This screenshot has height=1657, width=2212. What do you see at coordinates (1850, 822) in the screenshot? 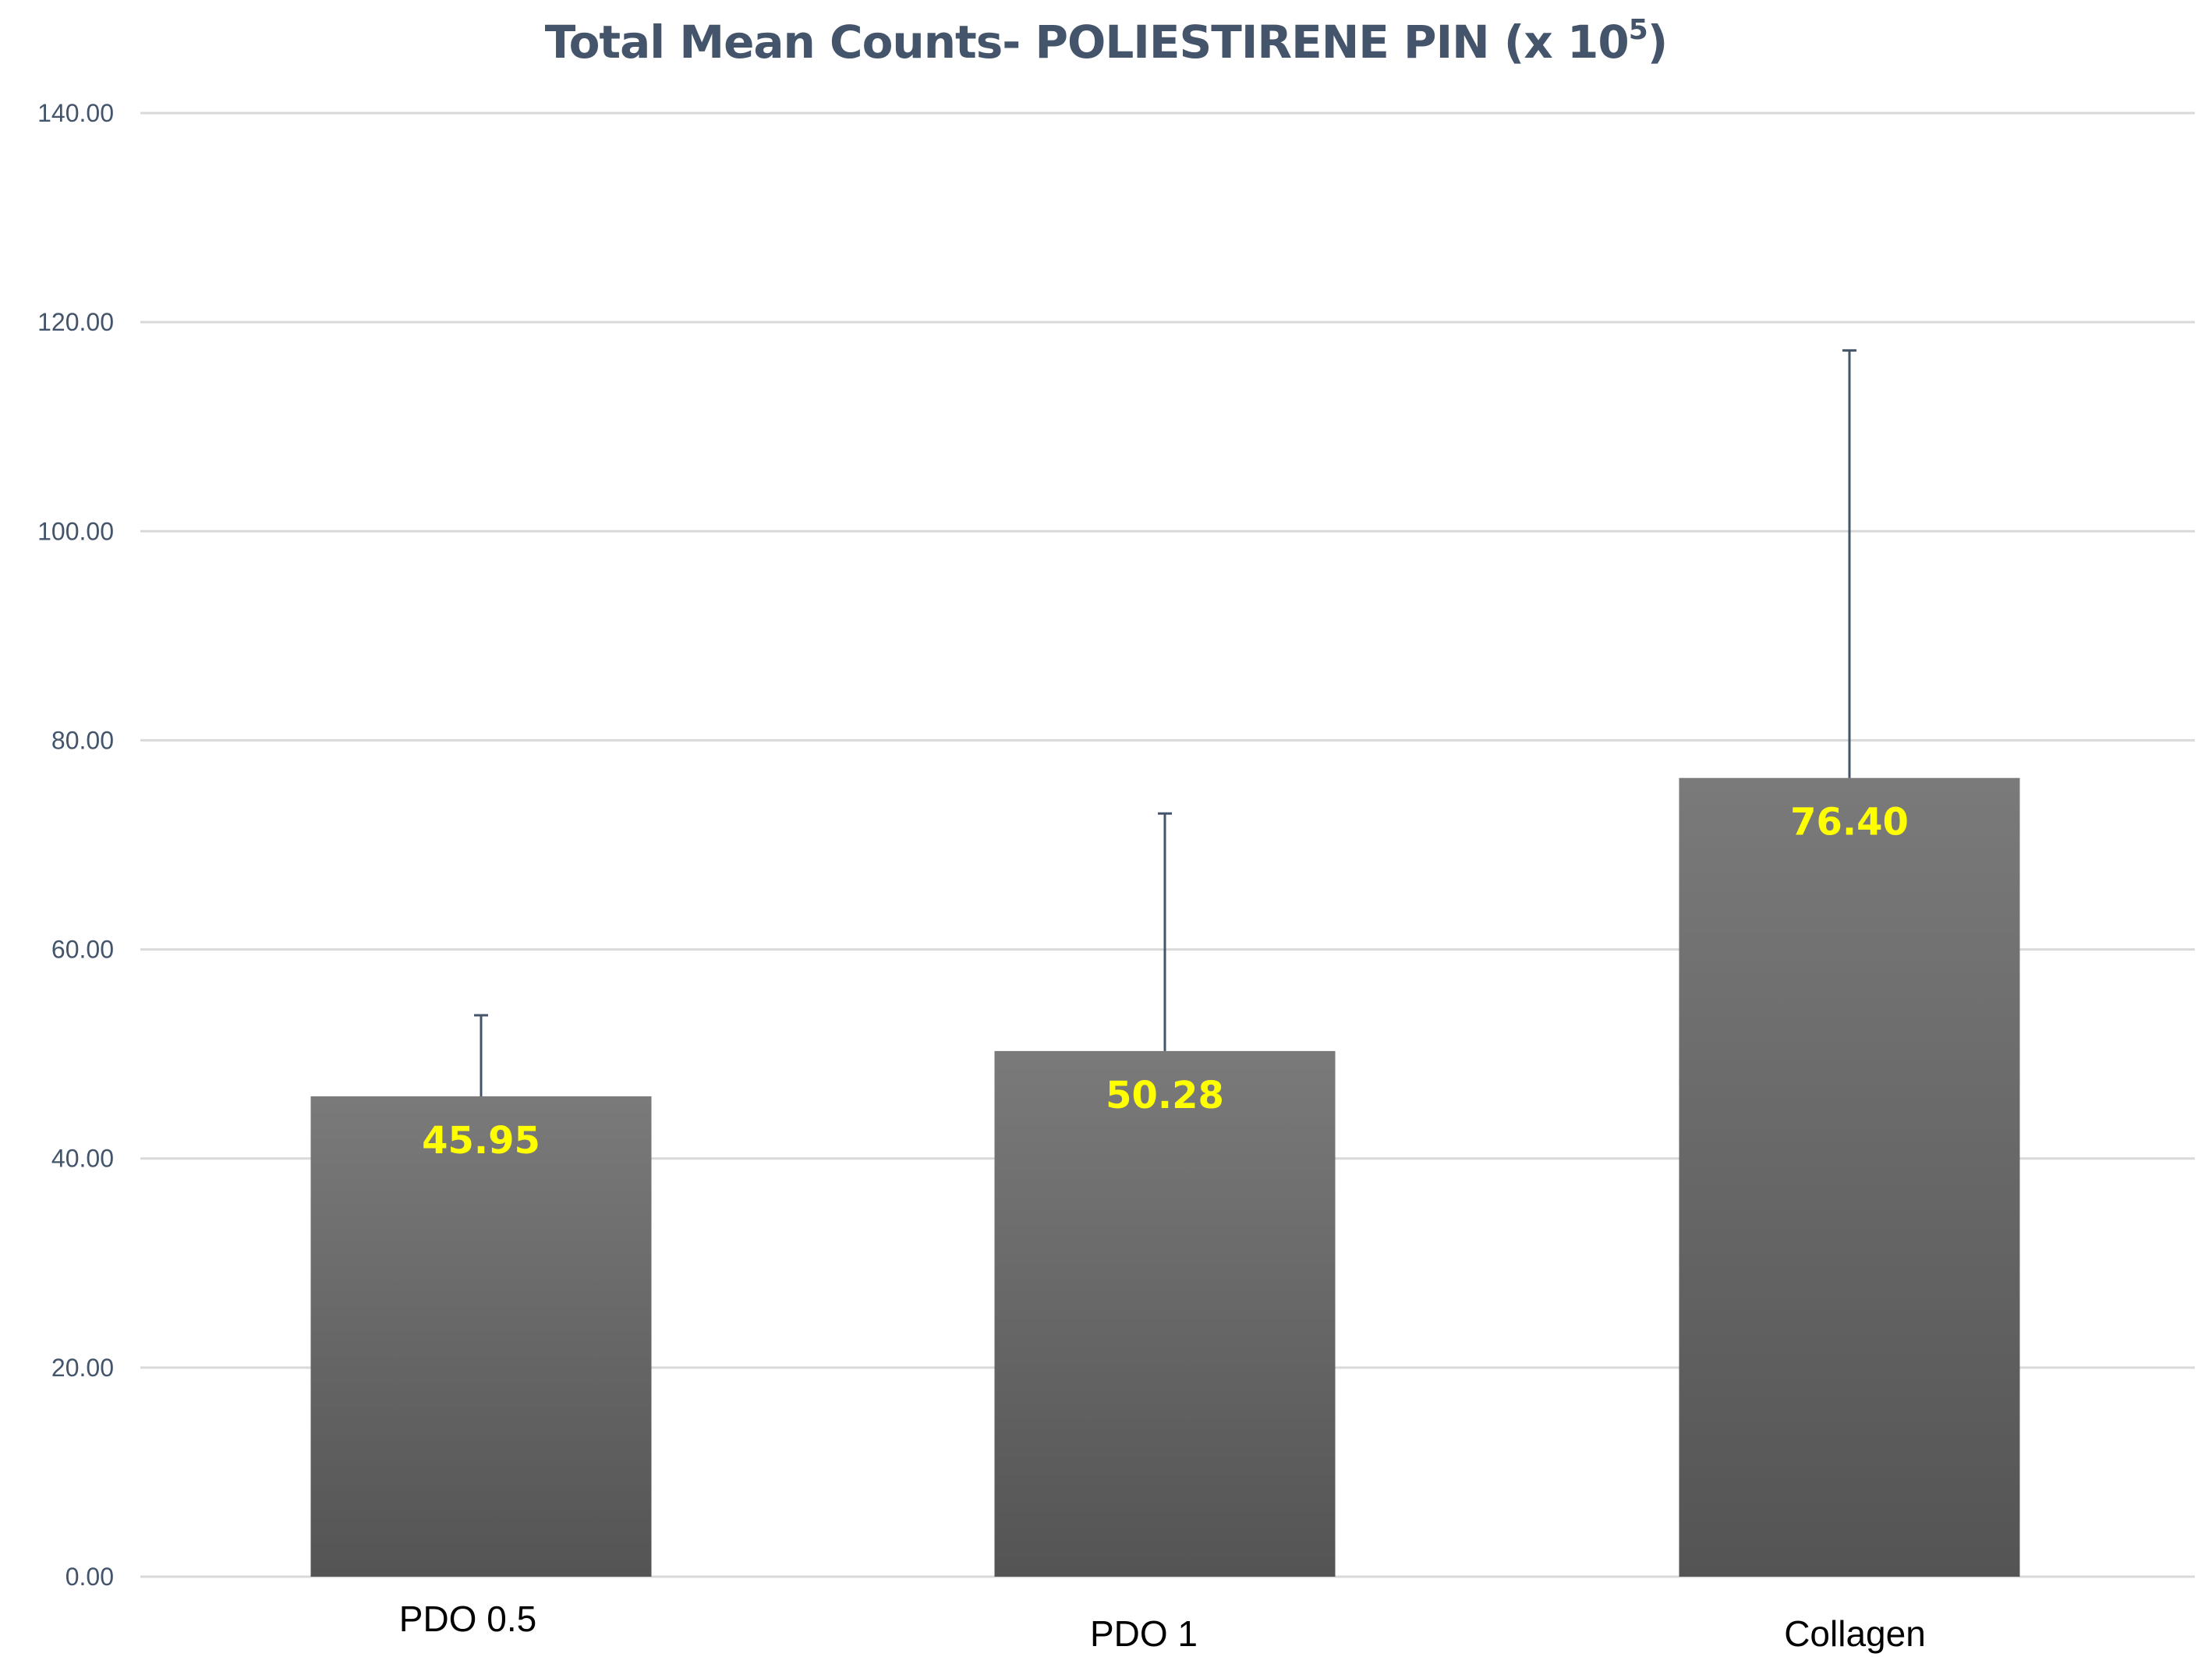
I see `data-label: 76.40` at bounding box center [1850, 822].